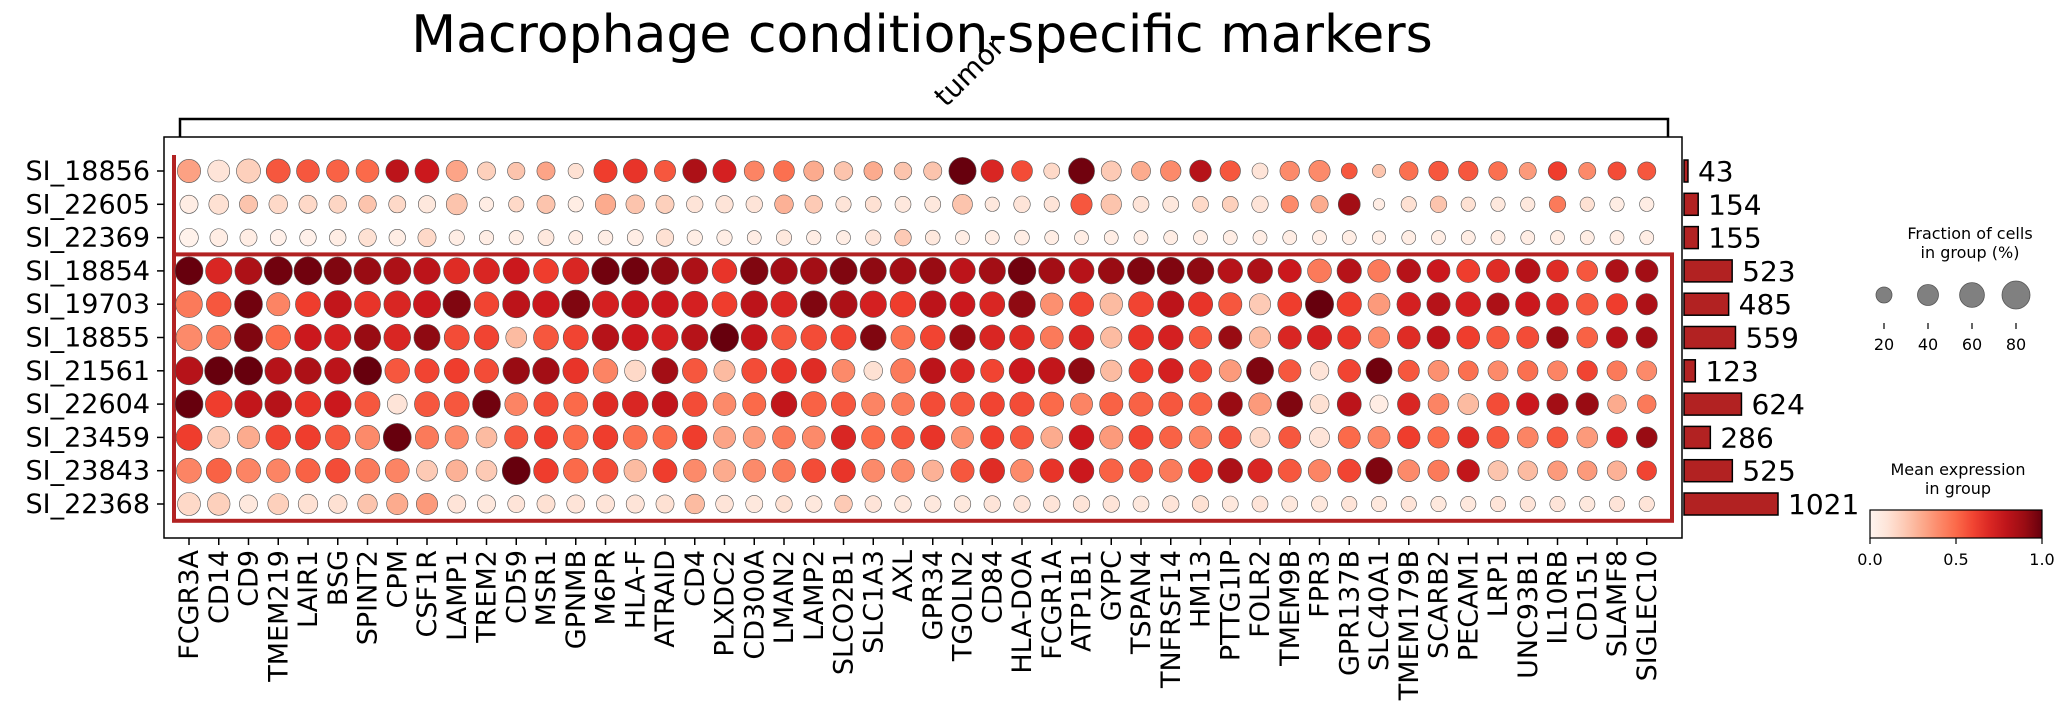 The height and width of the screenshot is (726, 2060). I want to click on dot-SI_18854-LRP1, so click(1498, 270).